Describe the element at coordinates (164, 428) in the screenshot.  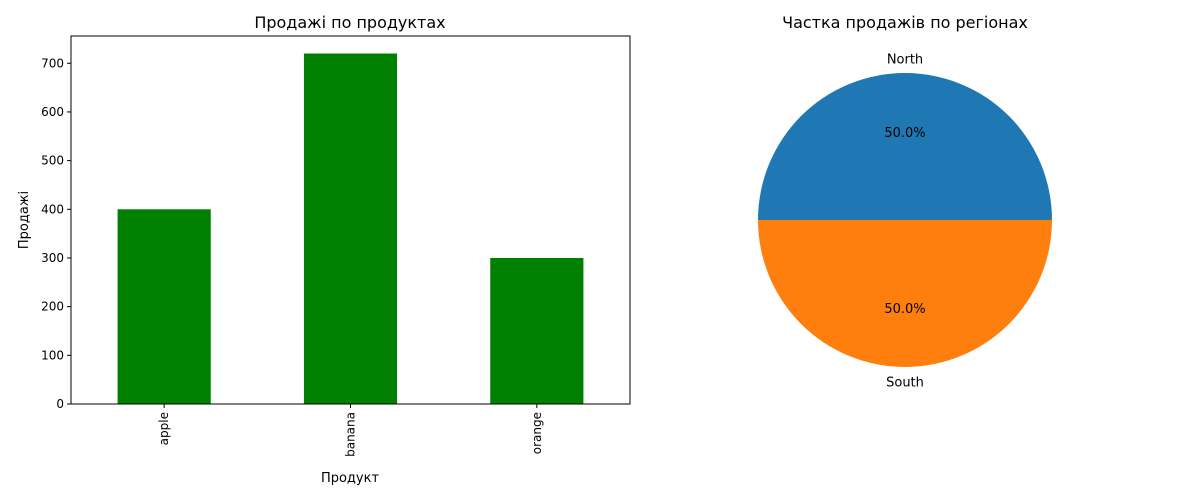
I see `x-tick-label: apple` at that location.